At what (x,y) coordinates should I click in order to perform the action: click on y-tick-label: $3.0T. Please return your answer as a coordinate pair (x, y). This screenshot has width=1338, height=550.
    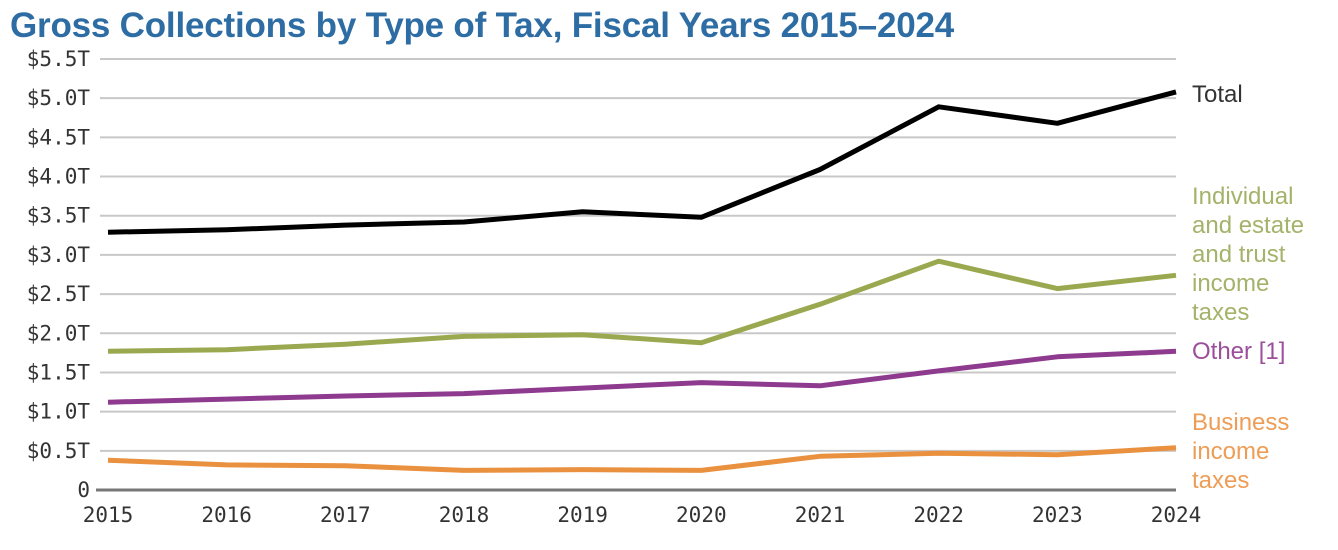
    Looking at the image, I should click on (59, 255).